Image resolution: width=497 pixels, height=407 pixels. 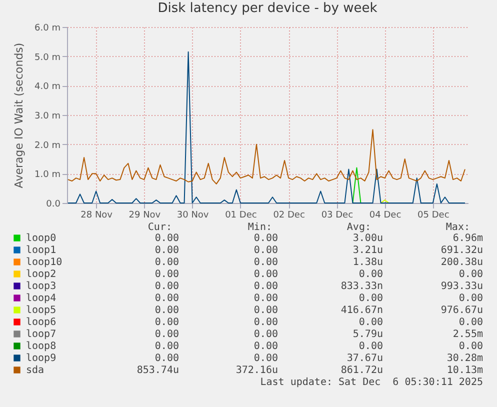 I want to click on y-tick-label: 2.0 m, so click(x=47, y=145).